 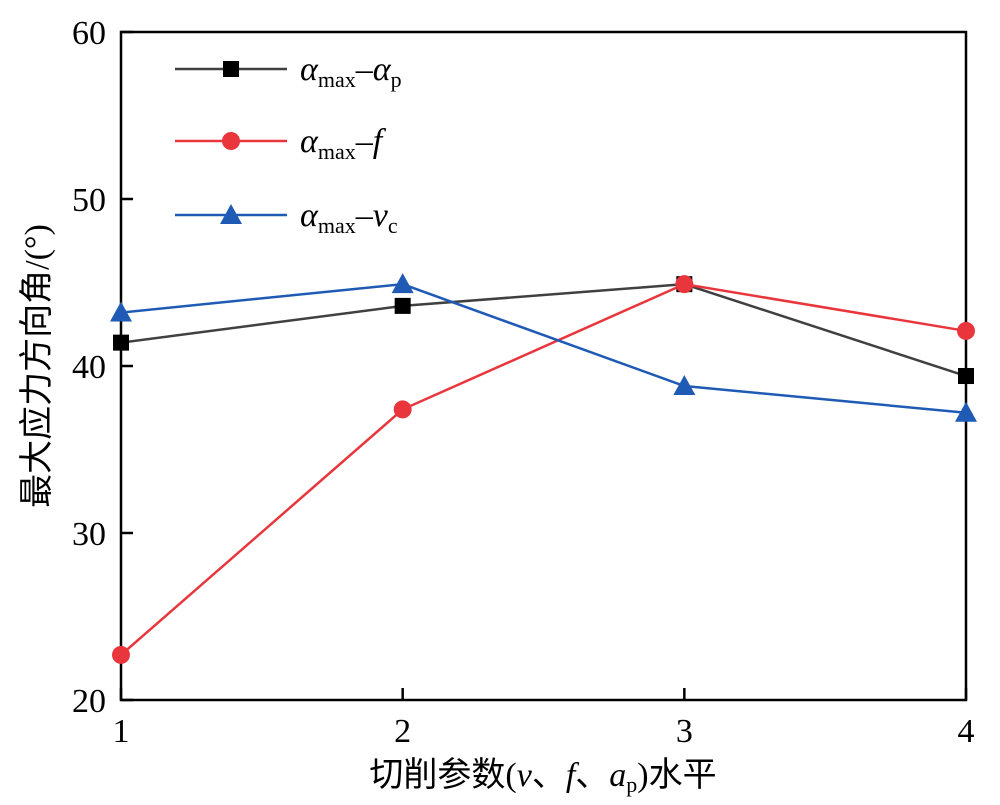 What do you see at coordinates (343, 143) in the screenshot?
I see `legend-label-2: αmax–f` at bounding box center [343, 143].